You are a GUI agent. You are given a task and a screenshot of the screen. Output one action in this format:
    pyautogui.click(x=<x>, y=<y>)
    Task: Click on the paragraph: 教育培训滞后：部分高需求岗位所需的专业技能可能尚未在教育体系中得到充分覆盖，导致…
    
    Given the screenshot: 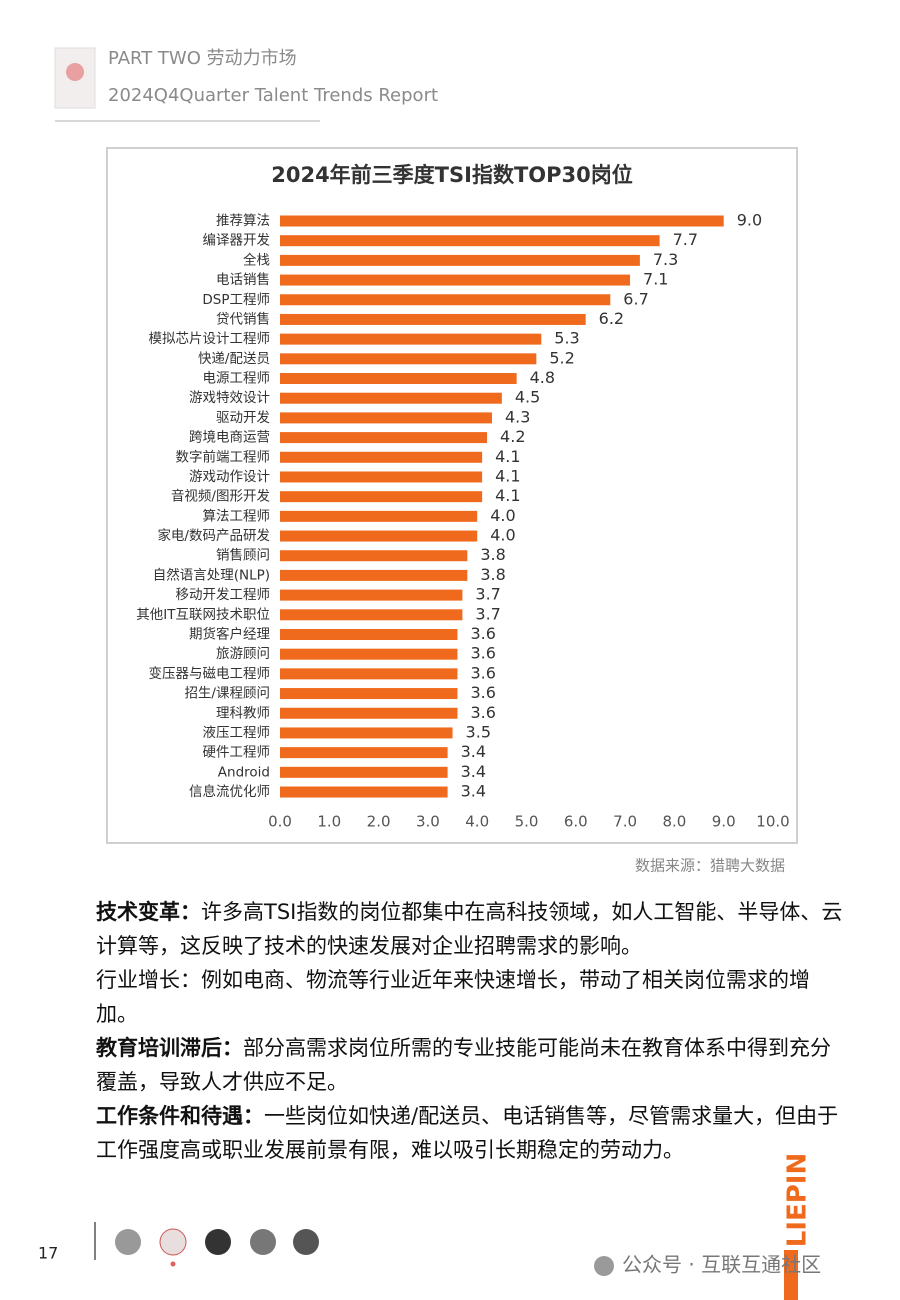 What is the action you would take?
    pyautogui.click(x=470, y=1065)
    